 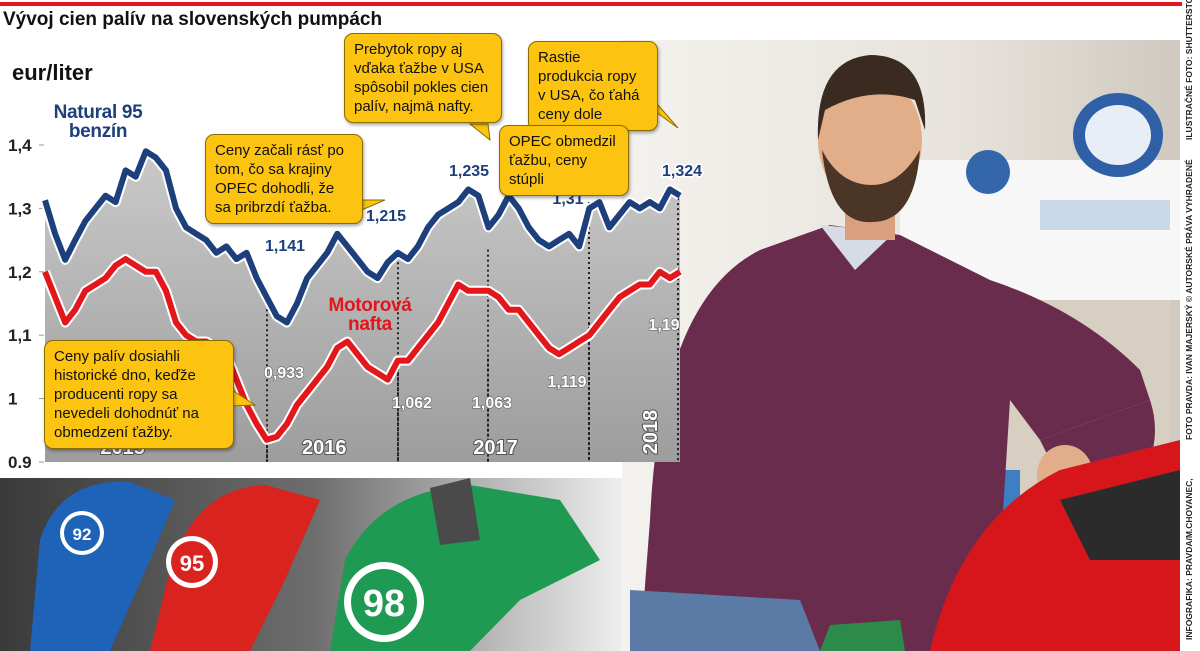 What do you see at coordinates (284, 373) in the screenshot?
I see `annotation-label: 0,933` at bounding box center [284, 373].